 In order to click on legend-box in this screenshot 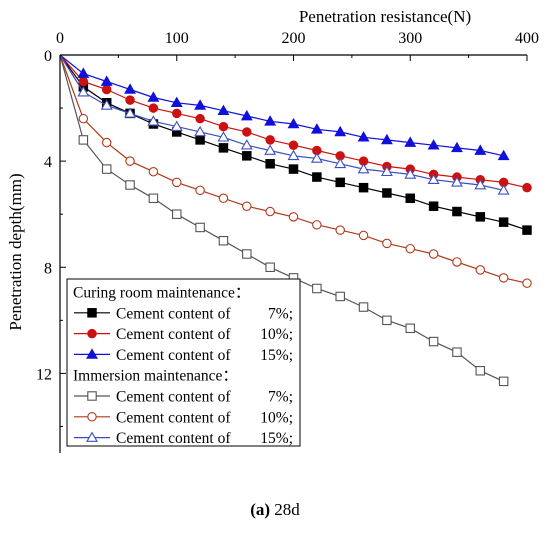, I will do `click(183, 362)`.